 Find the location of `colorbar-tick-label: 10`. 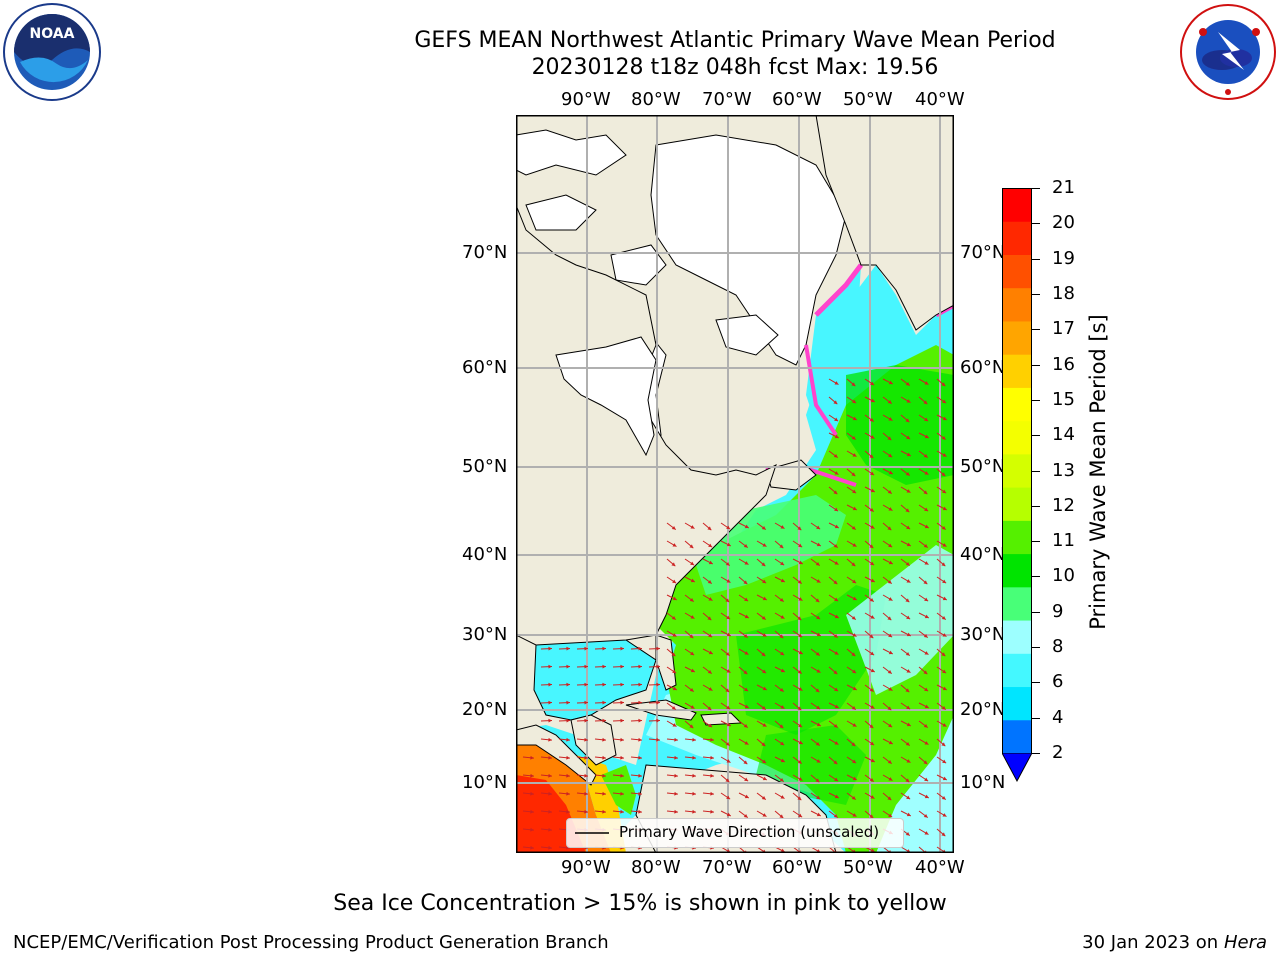

colorbar-tick-label: 10 is located at coordinates (1063, 576).